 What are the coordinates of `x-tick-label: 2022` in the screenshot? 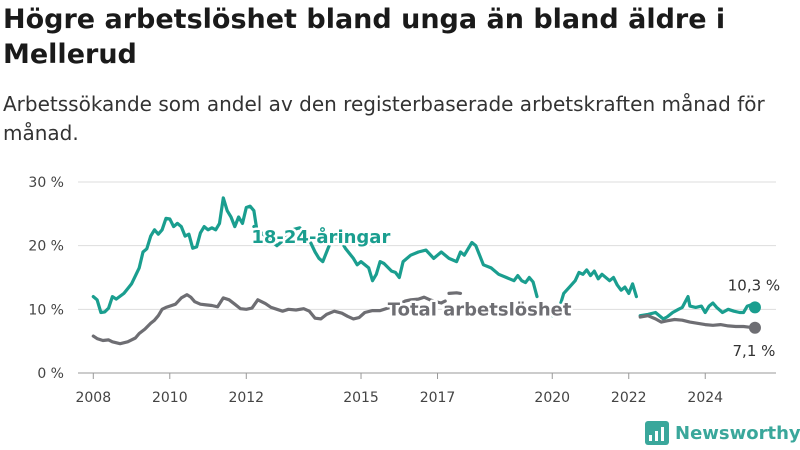 It's located at (629, 398).